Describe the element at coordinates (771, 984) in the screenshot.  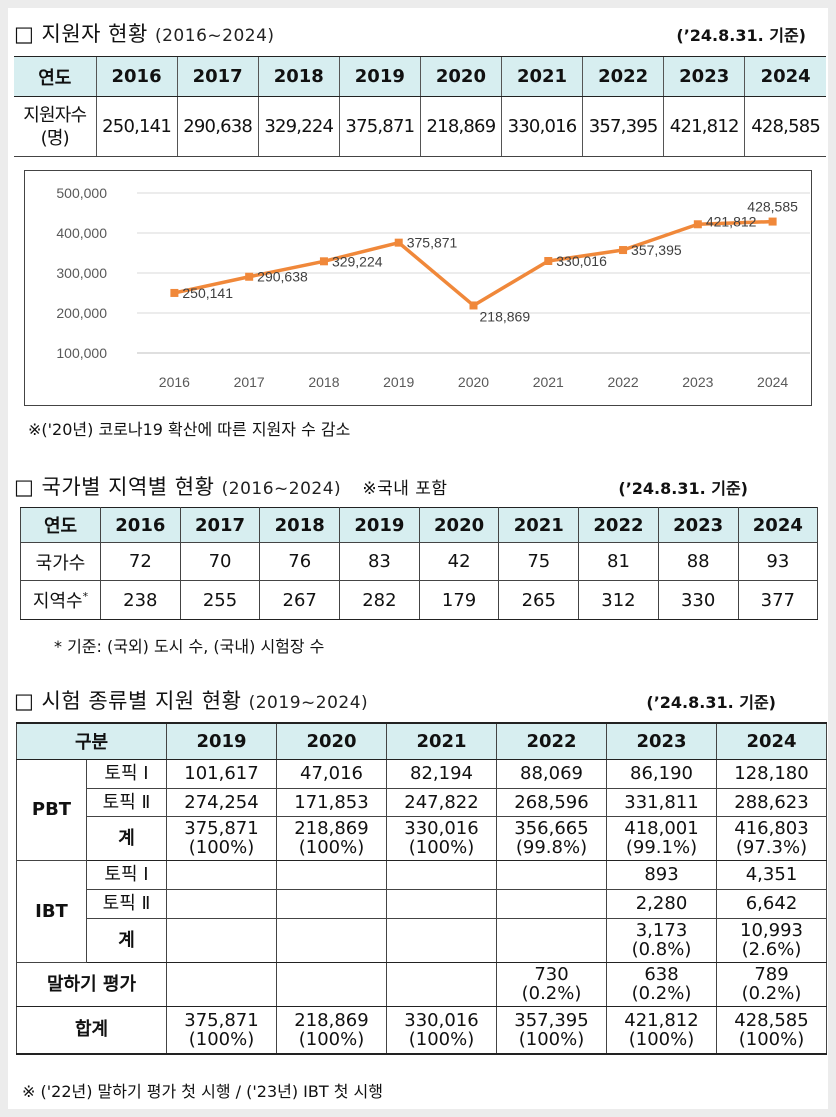
I see `cell: 789 (0.2%)` at that location.